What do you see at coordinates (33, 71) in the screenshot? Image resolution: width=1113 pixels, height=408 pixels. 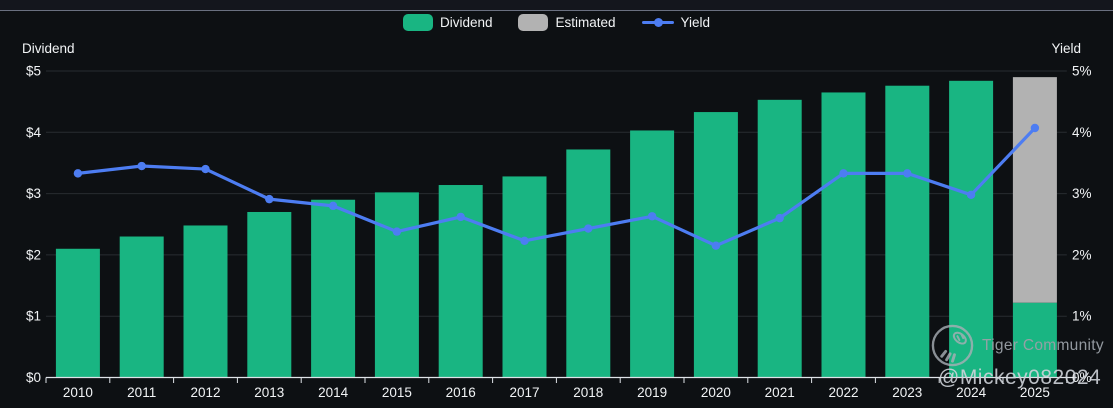 I see `left-tick-label: $5` at bounding box center [33, 71].